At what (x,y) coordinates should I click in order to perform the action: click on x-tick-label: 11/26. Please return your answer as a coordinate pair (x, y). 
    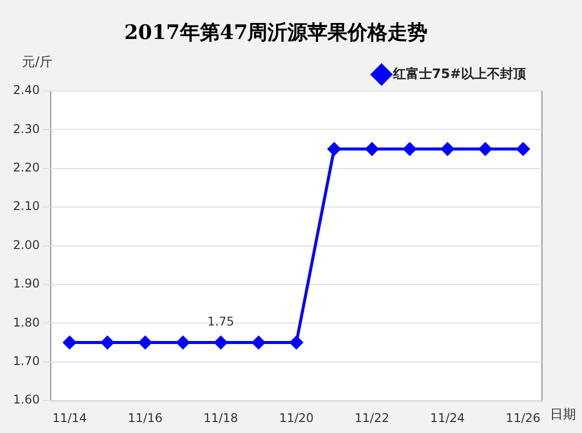
    Looking at the image, I should click on (523, 417).